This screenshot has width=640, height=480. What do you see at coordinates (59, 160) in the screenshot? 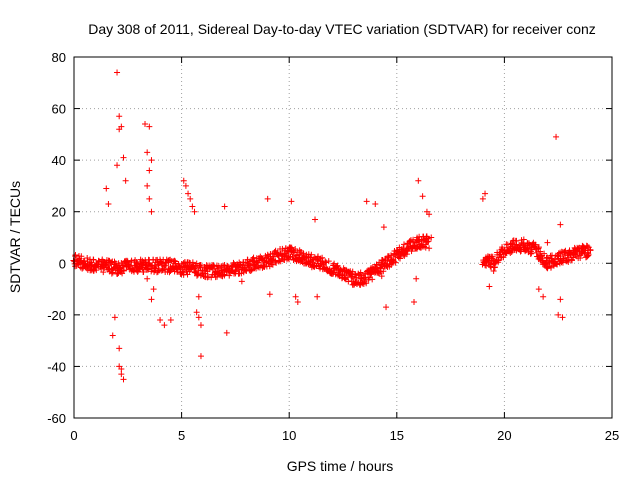
I see `y-tick-label: 40` at bounding box center [59, 160].